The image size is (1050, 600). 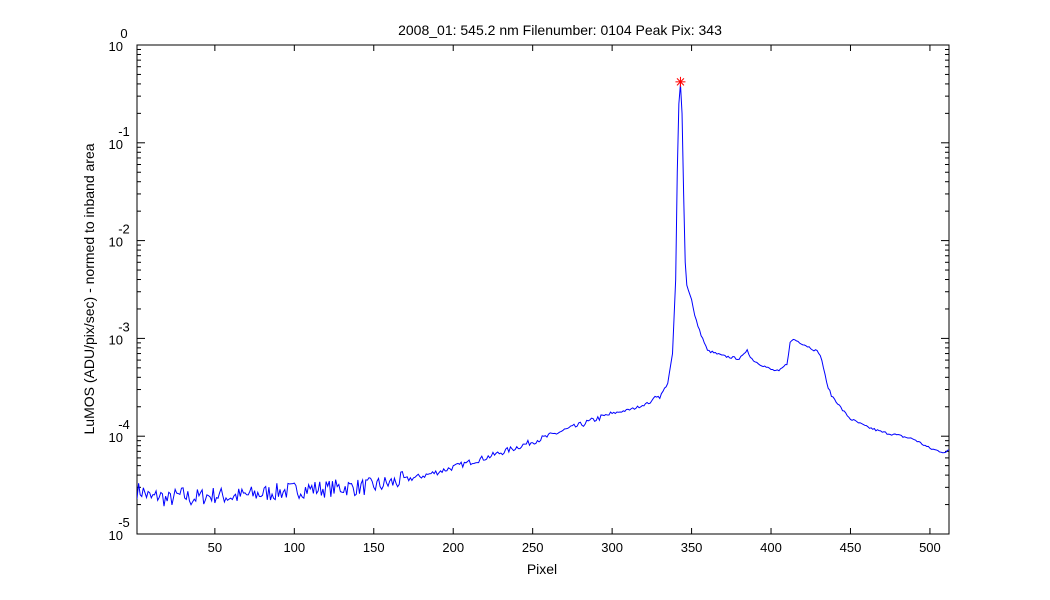 What do you see at coordinates (542, 569) in the screenshot?
I see `x-axis-label: Pixel` at bounding box center [542, 569].